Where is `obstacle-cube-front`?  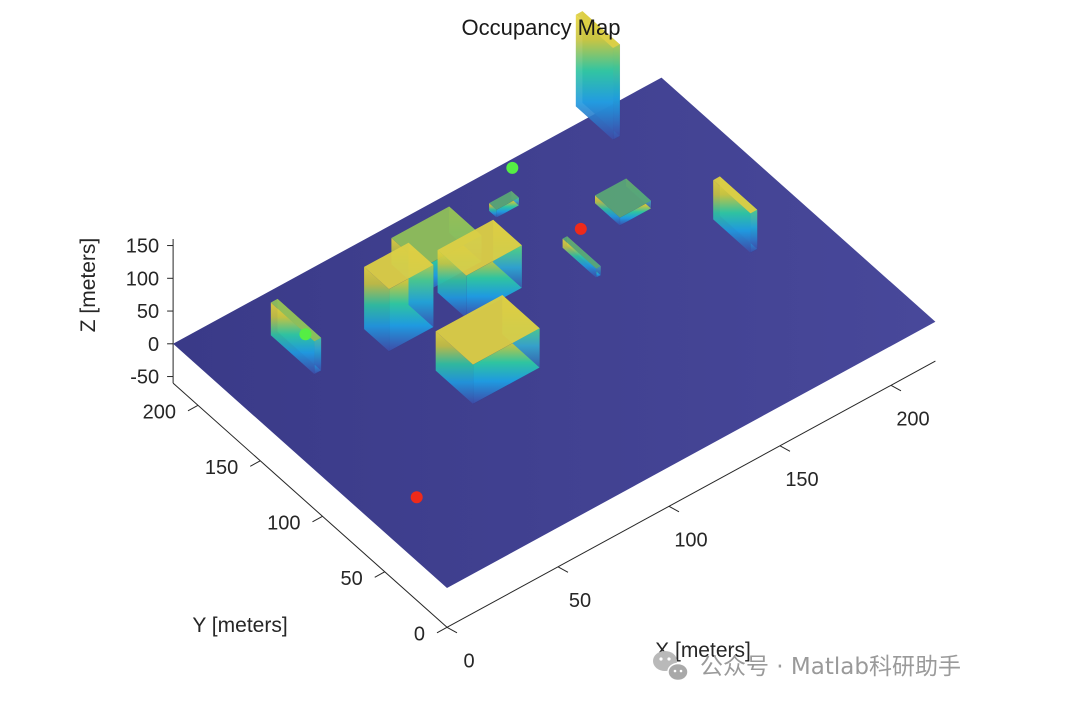
obstacle-cube-front is located at coordinates (487, 350).